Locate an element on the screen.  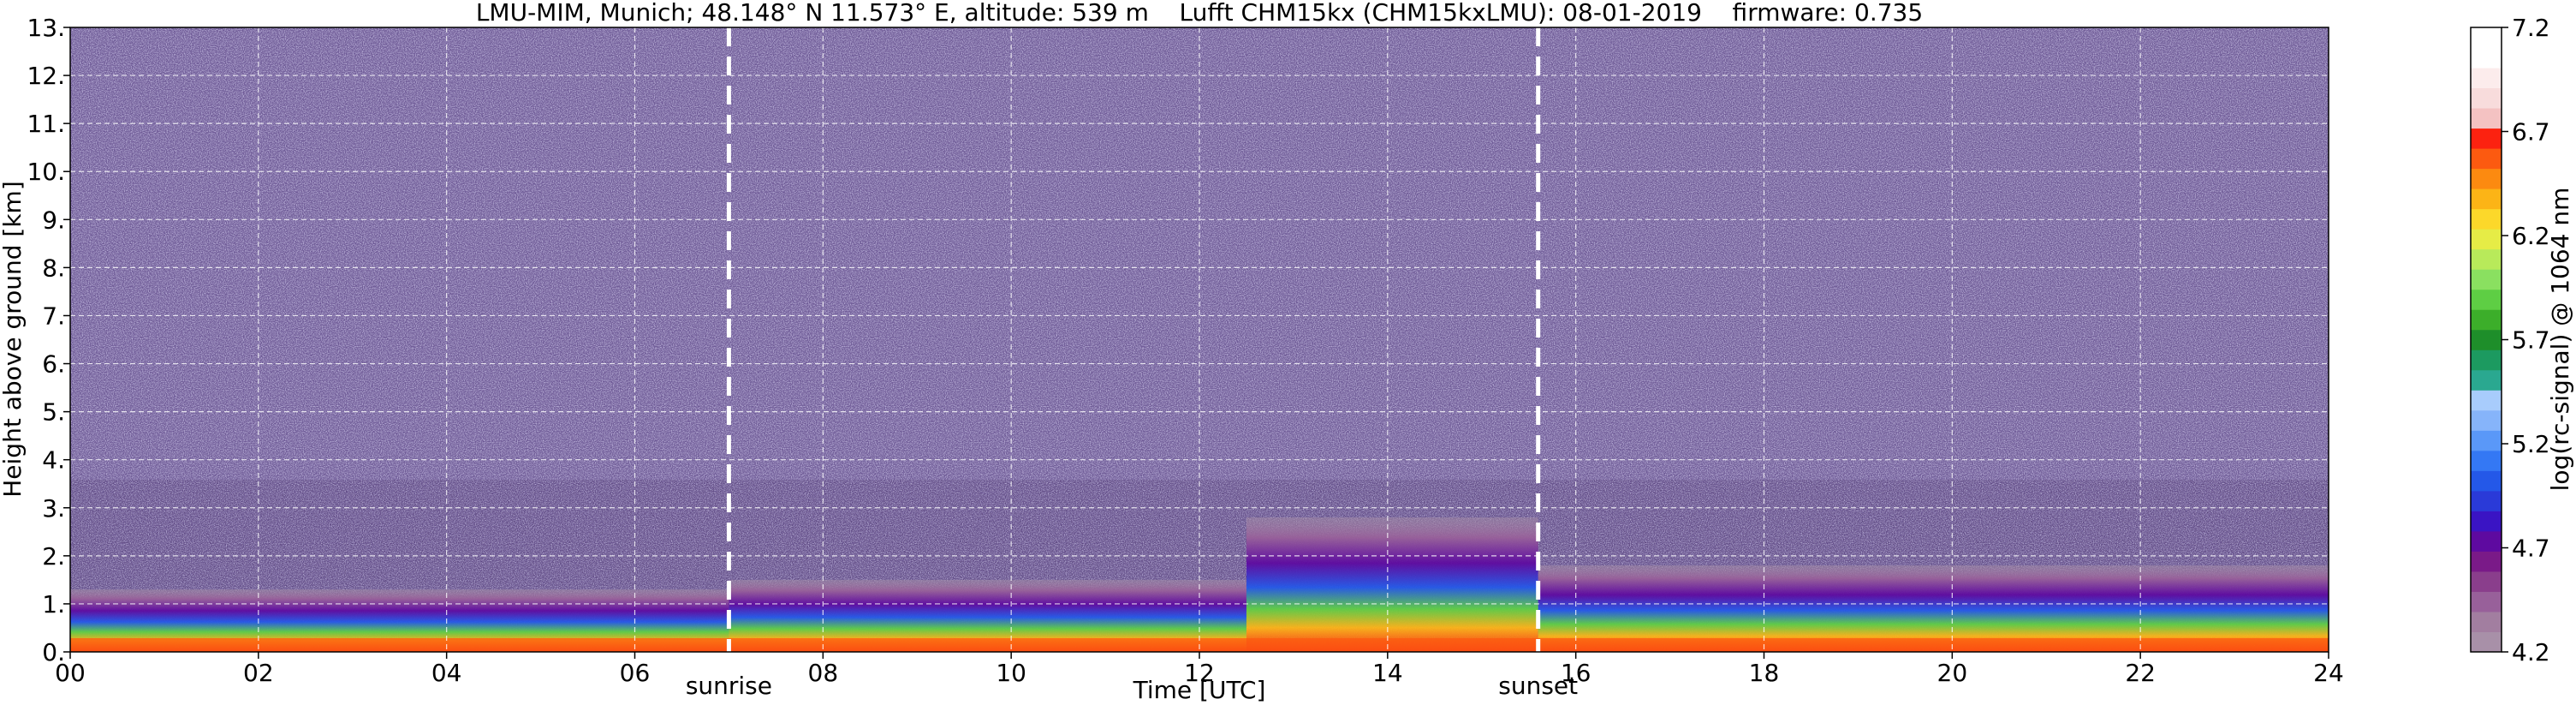
x-tick-label: 06 is located at coordinates (635, 673).